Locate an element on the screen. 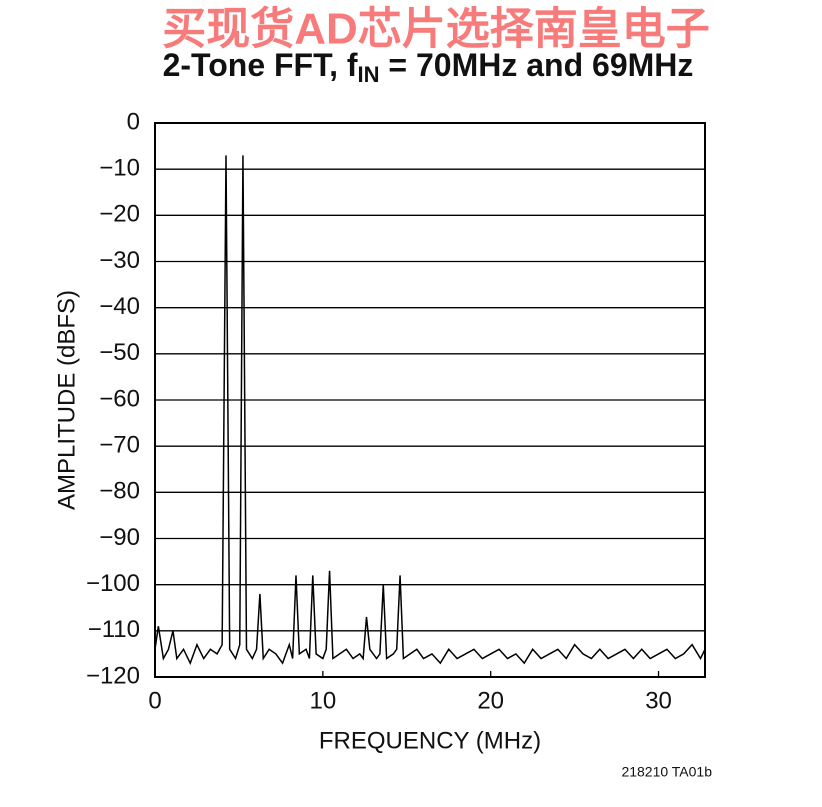 The height and width of the screenshot is (807, 822). y-tick-label: −80 is located at coordinates (119, 491).